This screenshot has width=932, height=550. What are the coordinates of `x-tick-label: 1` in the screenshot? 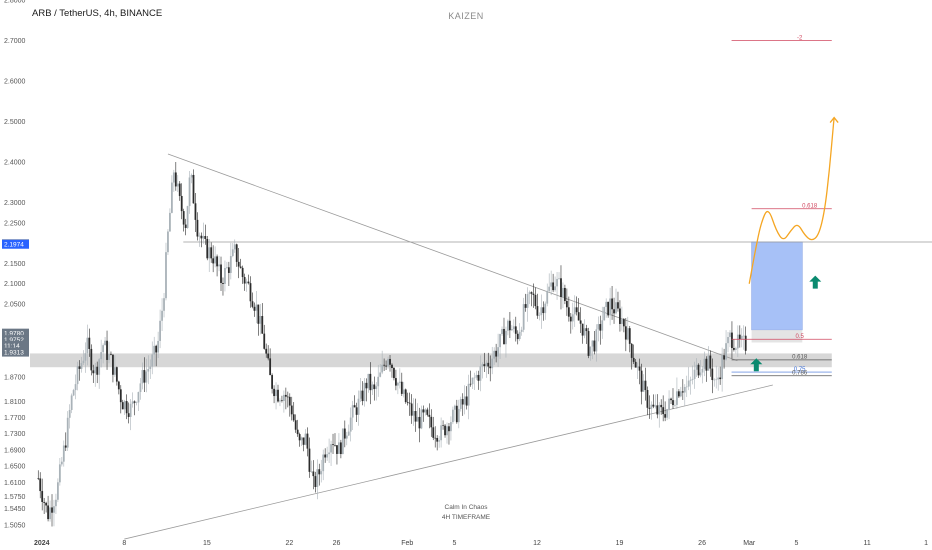 It's located at (926, 543).